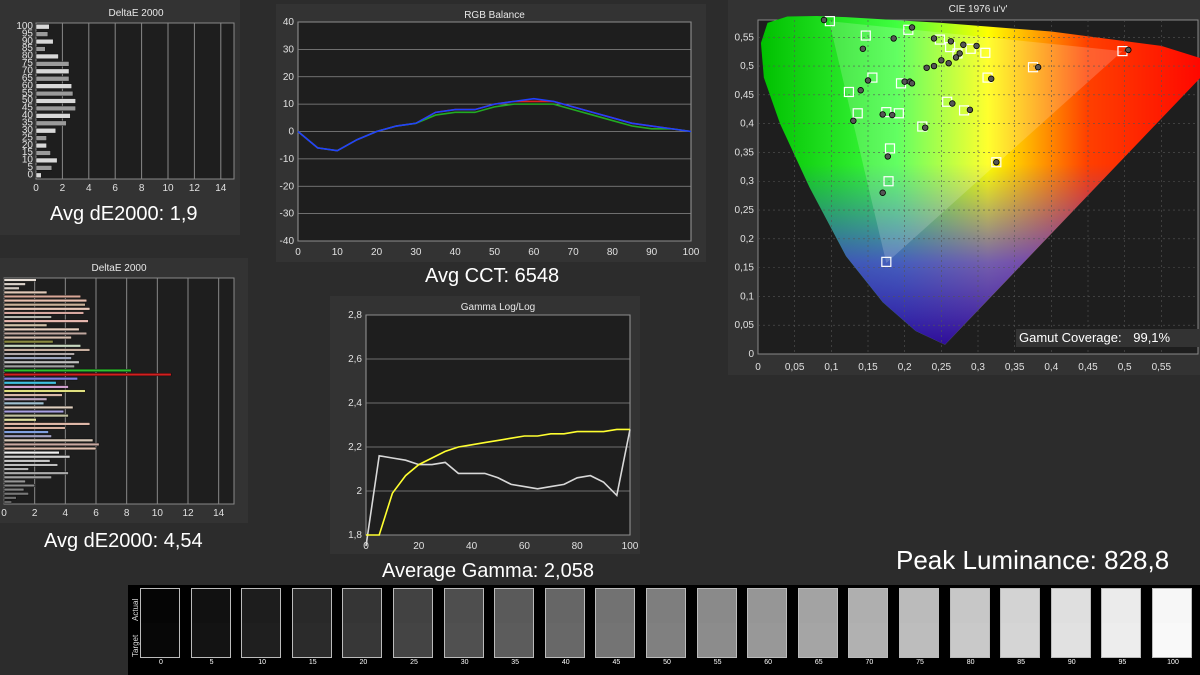 The width and height of the screenshot is (1200, 675). I want to click on x-tick-label: 0,1, so click(831, 367).